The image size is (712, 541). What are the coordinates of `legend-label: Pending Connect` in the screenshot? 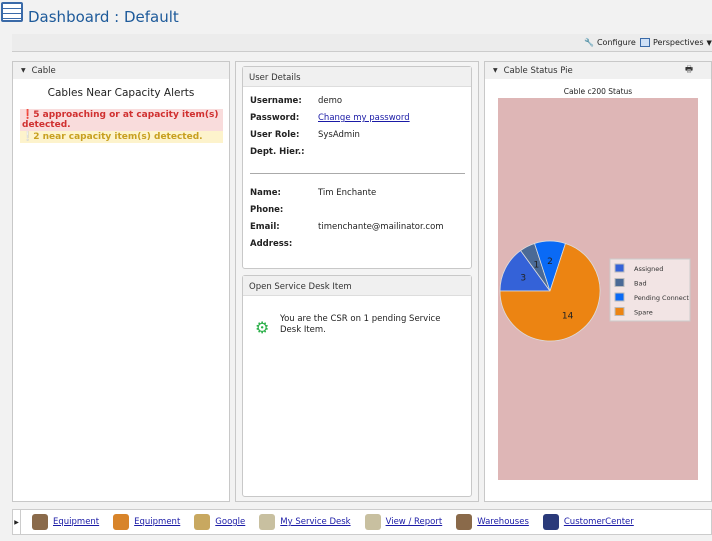 It's located at (661, 298).